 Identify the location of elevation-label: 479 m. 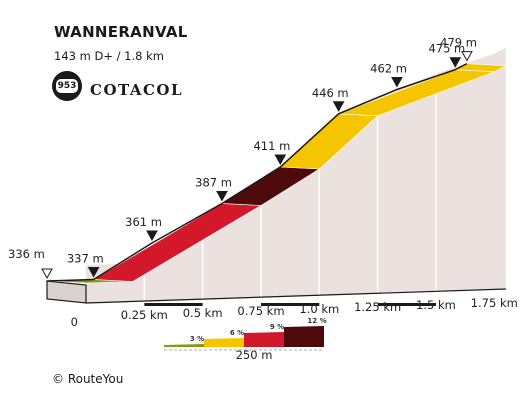
(458, 43).